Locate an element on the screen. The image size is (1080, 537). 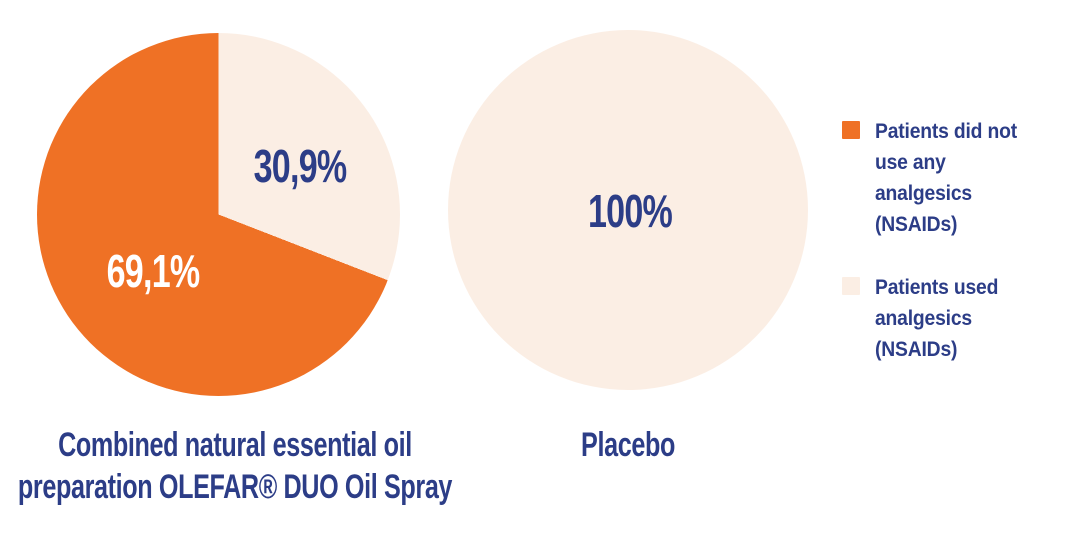
treatment-analgesics-used-slice-label: 30,9% is located at coordinates (300, 166).